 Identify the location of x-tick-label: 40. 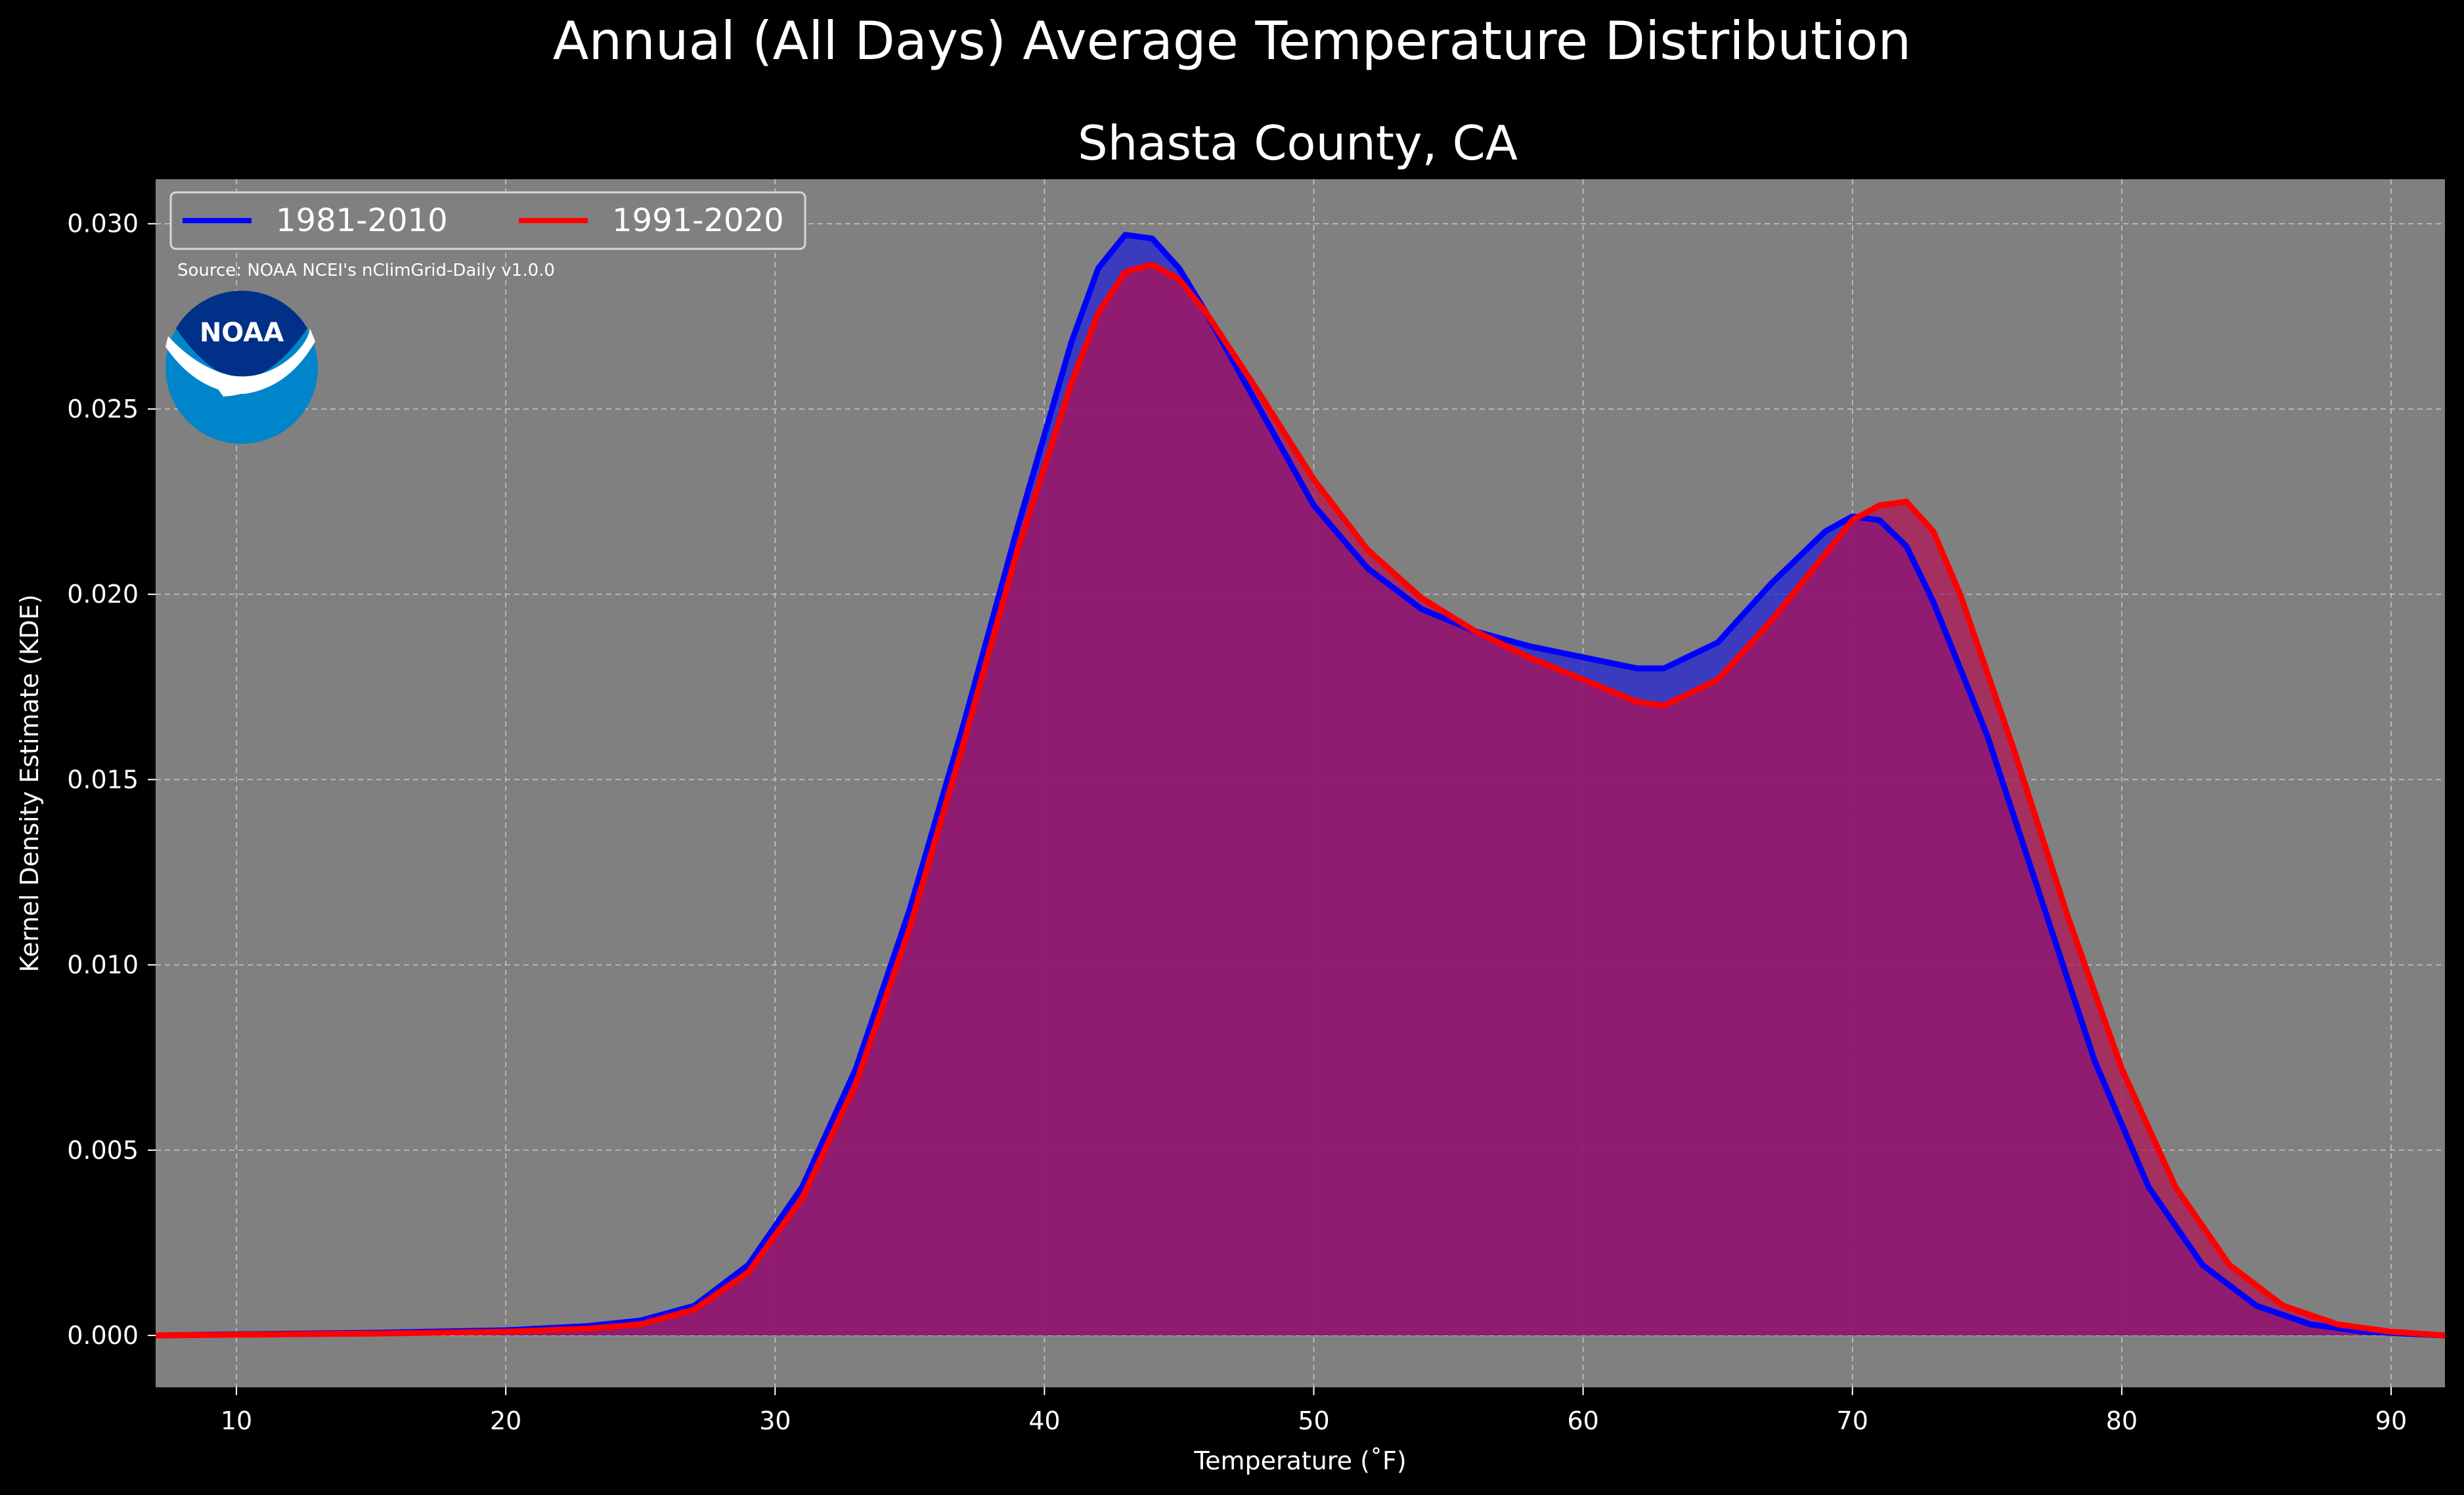
(1044, 1420).